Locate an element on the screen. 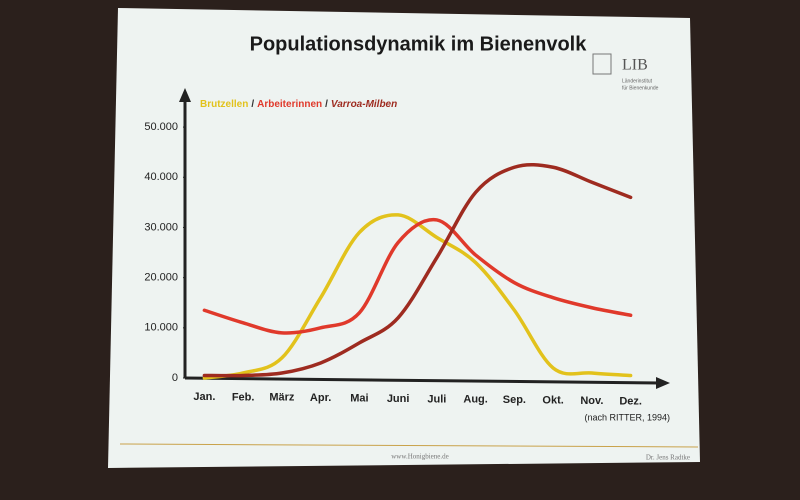 The width and height of the screenshot is (800, 500). y-tick-label: 50.000 is located at coordinates (161, 127).